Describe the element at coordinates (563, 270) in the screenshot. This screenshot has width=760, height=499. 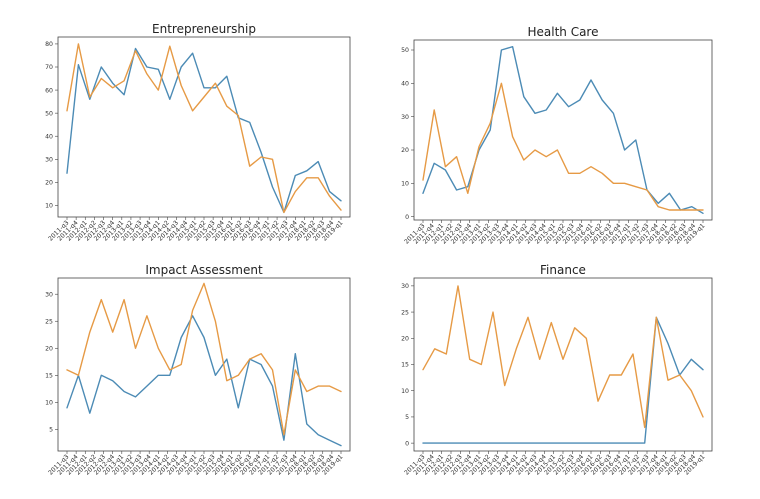
I see `chart-title: Finance` at that location.